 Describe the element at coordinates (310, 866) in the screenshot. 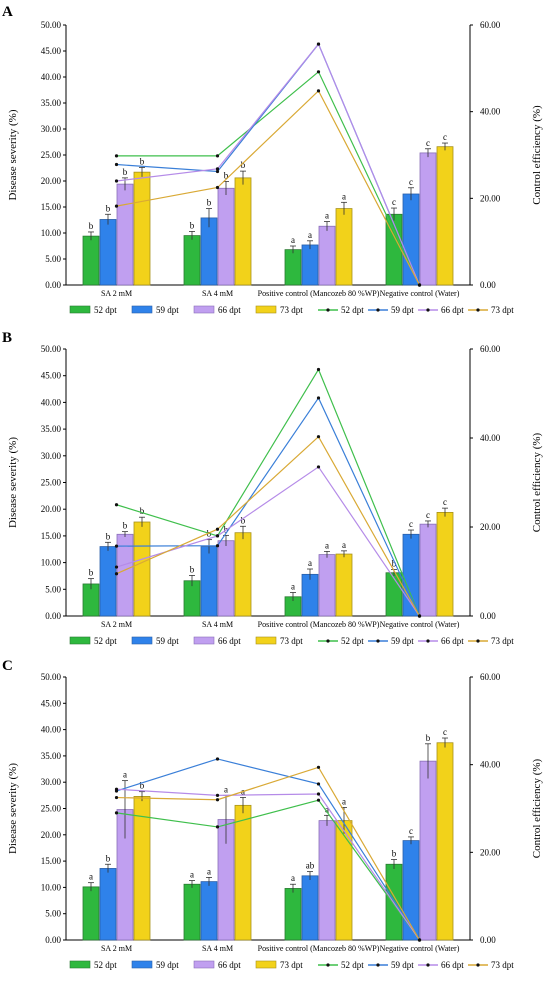

I see `significance-letter: ab` at that location.